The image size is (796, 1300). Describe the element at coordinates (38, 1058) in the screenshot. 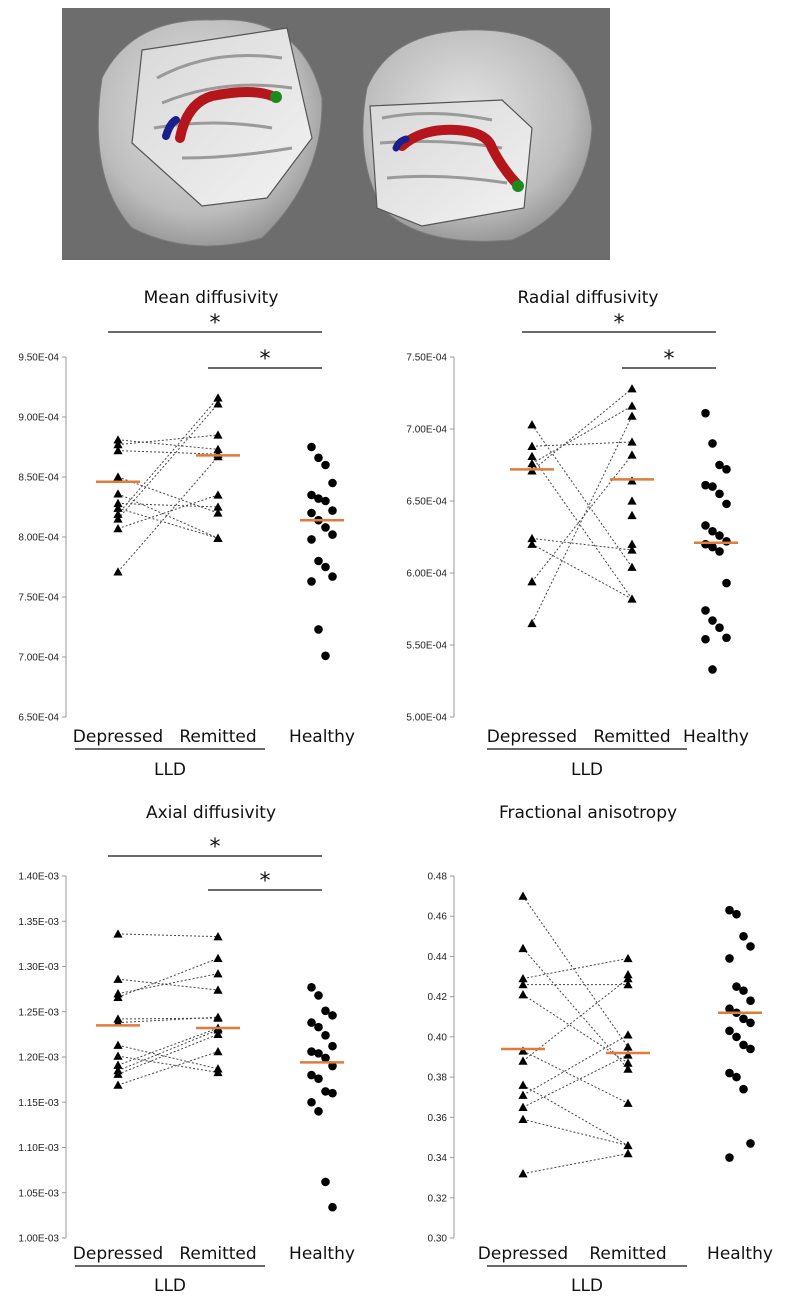

I see `y-tick-label: 1.20E-03` at that location.